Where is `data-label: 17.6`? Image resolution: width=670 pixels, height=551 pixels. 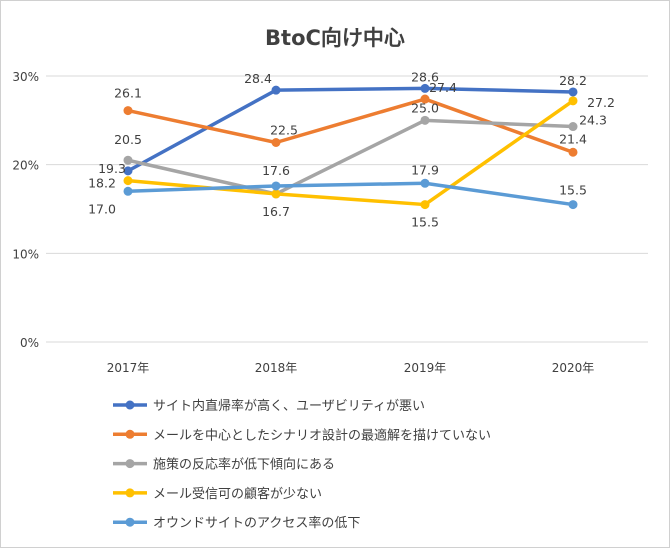
data-label: 17.6 is located at coordinates (276, 170).